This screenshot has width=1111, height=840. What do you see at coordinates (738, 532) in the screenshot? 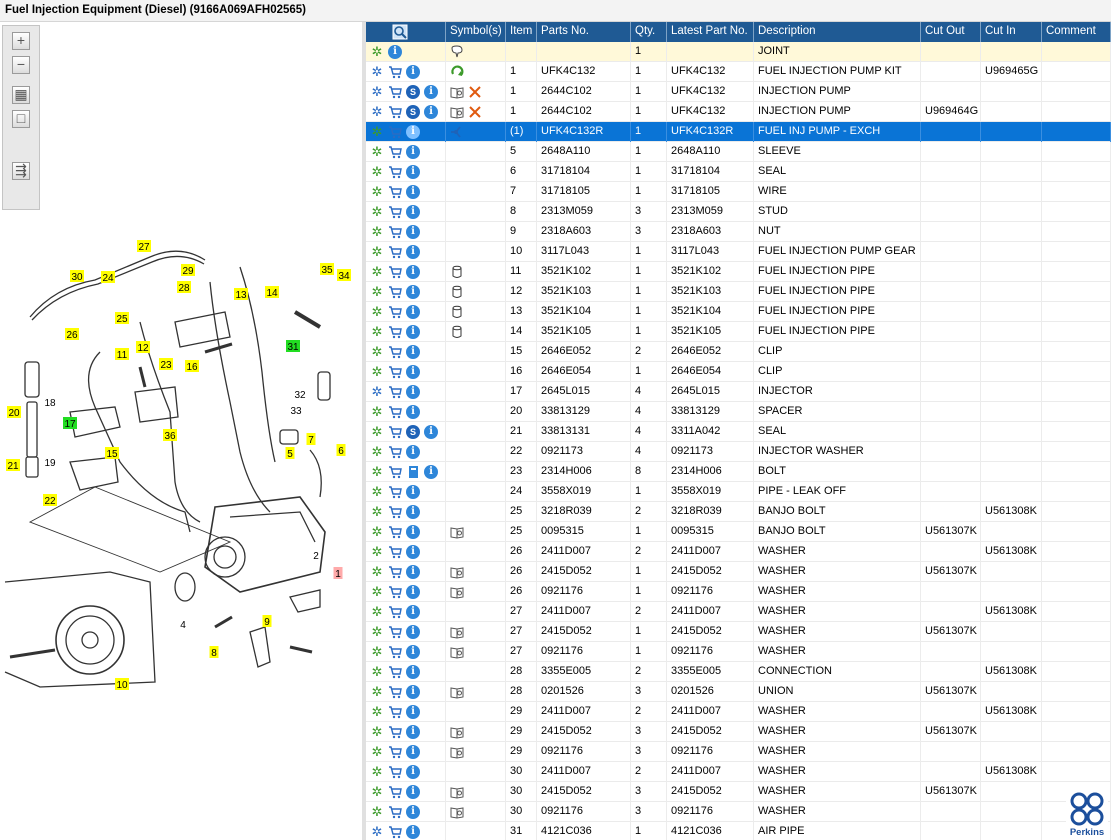
I see `table-row: ✲ i 25 0095315 1 0095315 BANJO BOLT U561307K` at bounding box center [738, 532].